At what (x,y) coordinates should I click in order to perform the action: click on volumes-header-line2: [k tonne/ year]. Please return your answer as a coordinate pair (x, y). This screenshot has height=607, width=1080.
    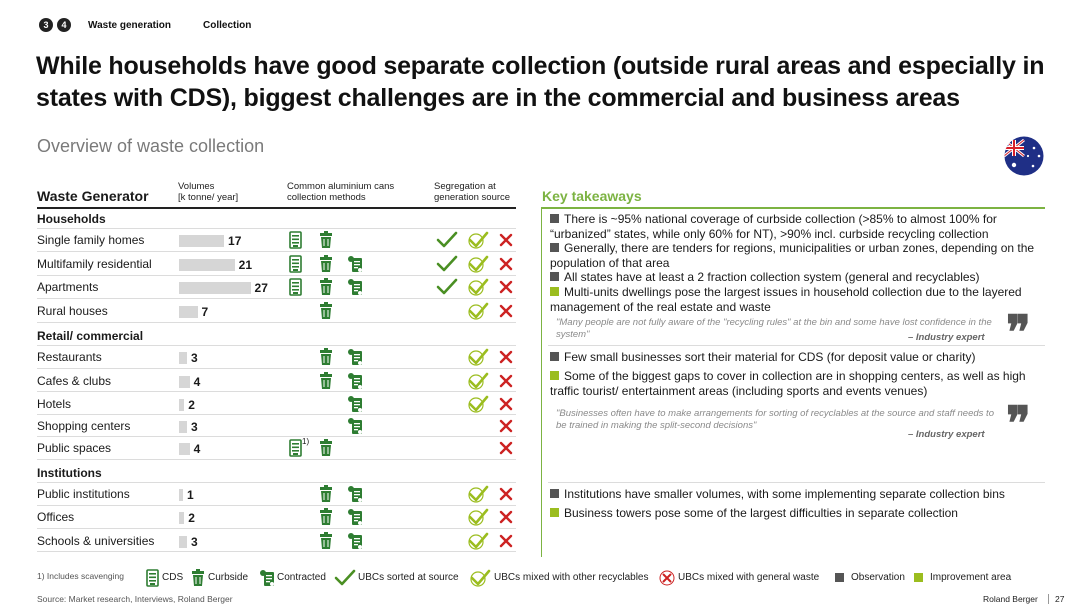
    Looking at the image, I should click on (208, 197).